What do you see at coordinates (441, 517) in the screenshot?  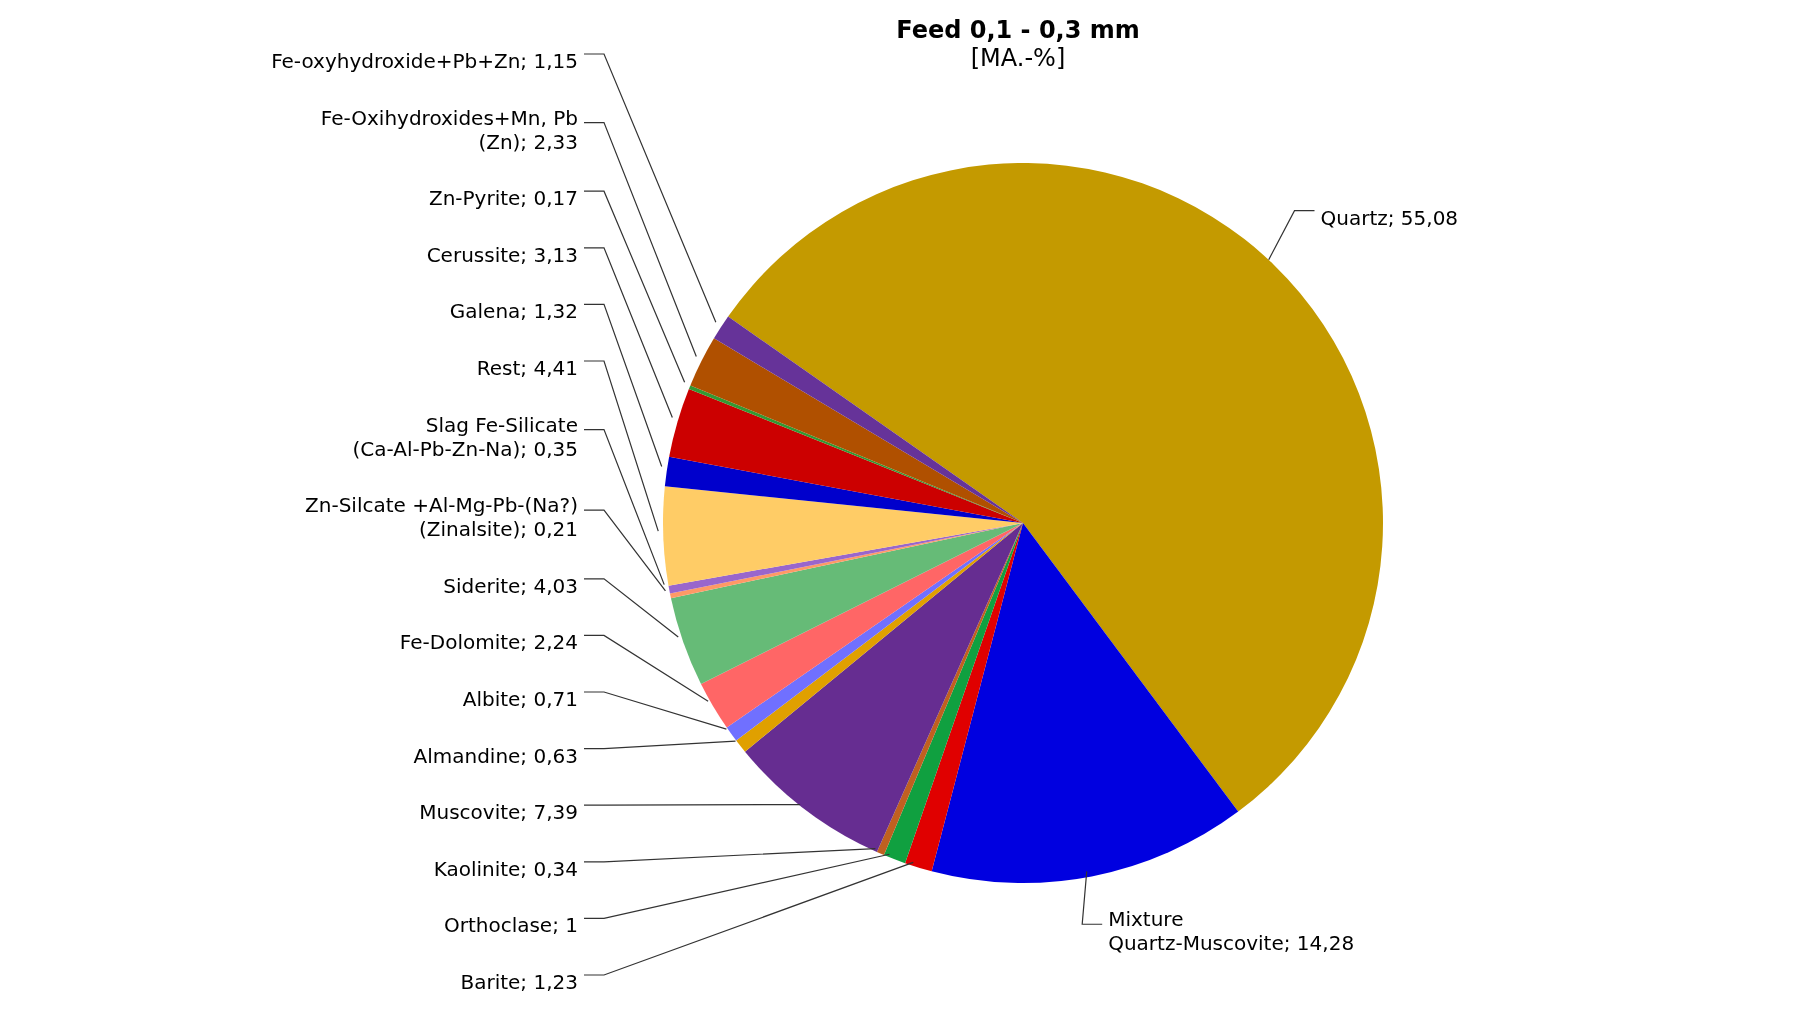 I see `slice-label: Zn-Silcate +Al-Mg-Pb-(Na?) (Zinalsite); 0,21` at bounding box center [441, 517].